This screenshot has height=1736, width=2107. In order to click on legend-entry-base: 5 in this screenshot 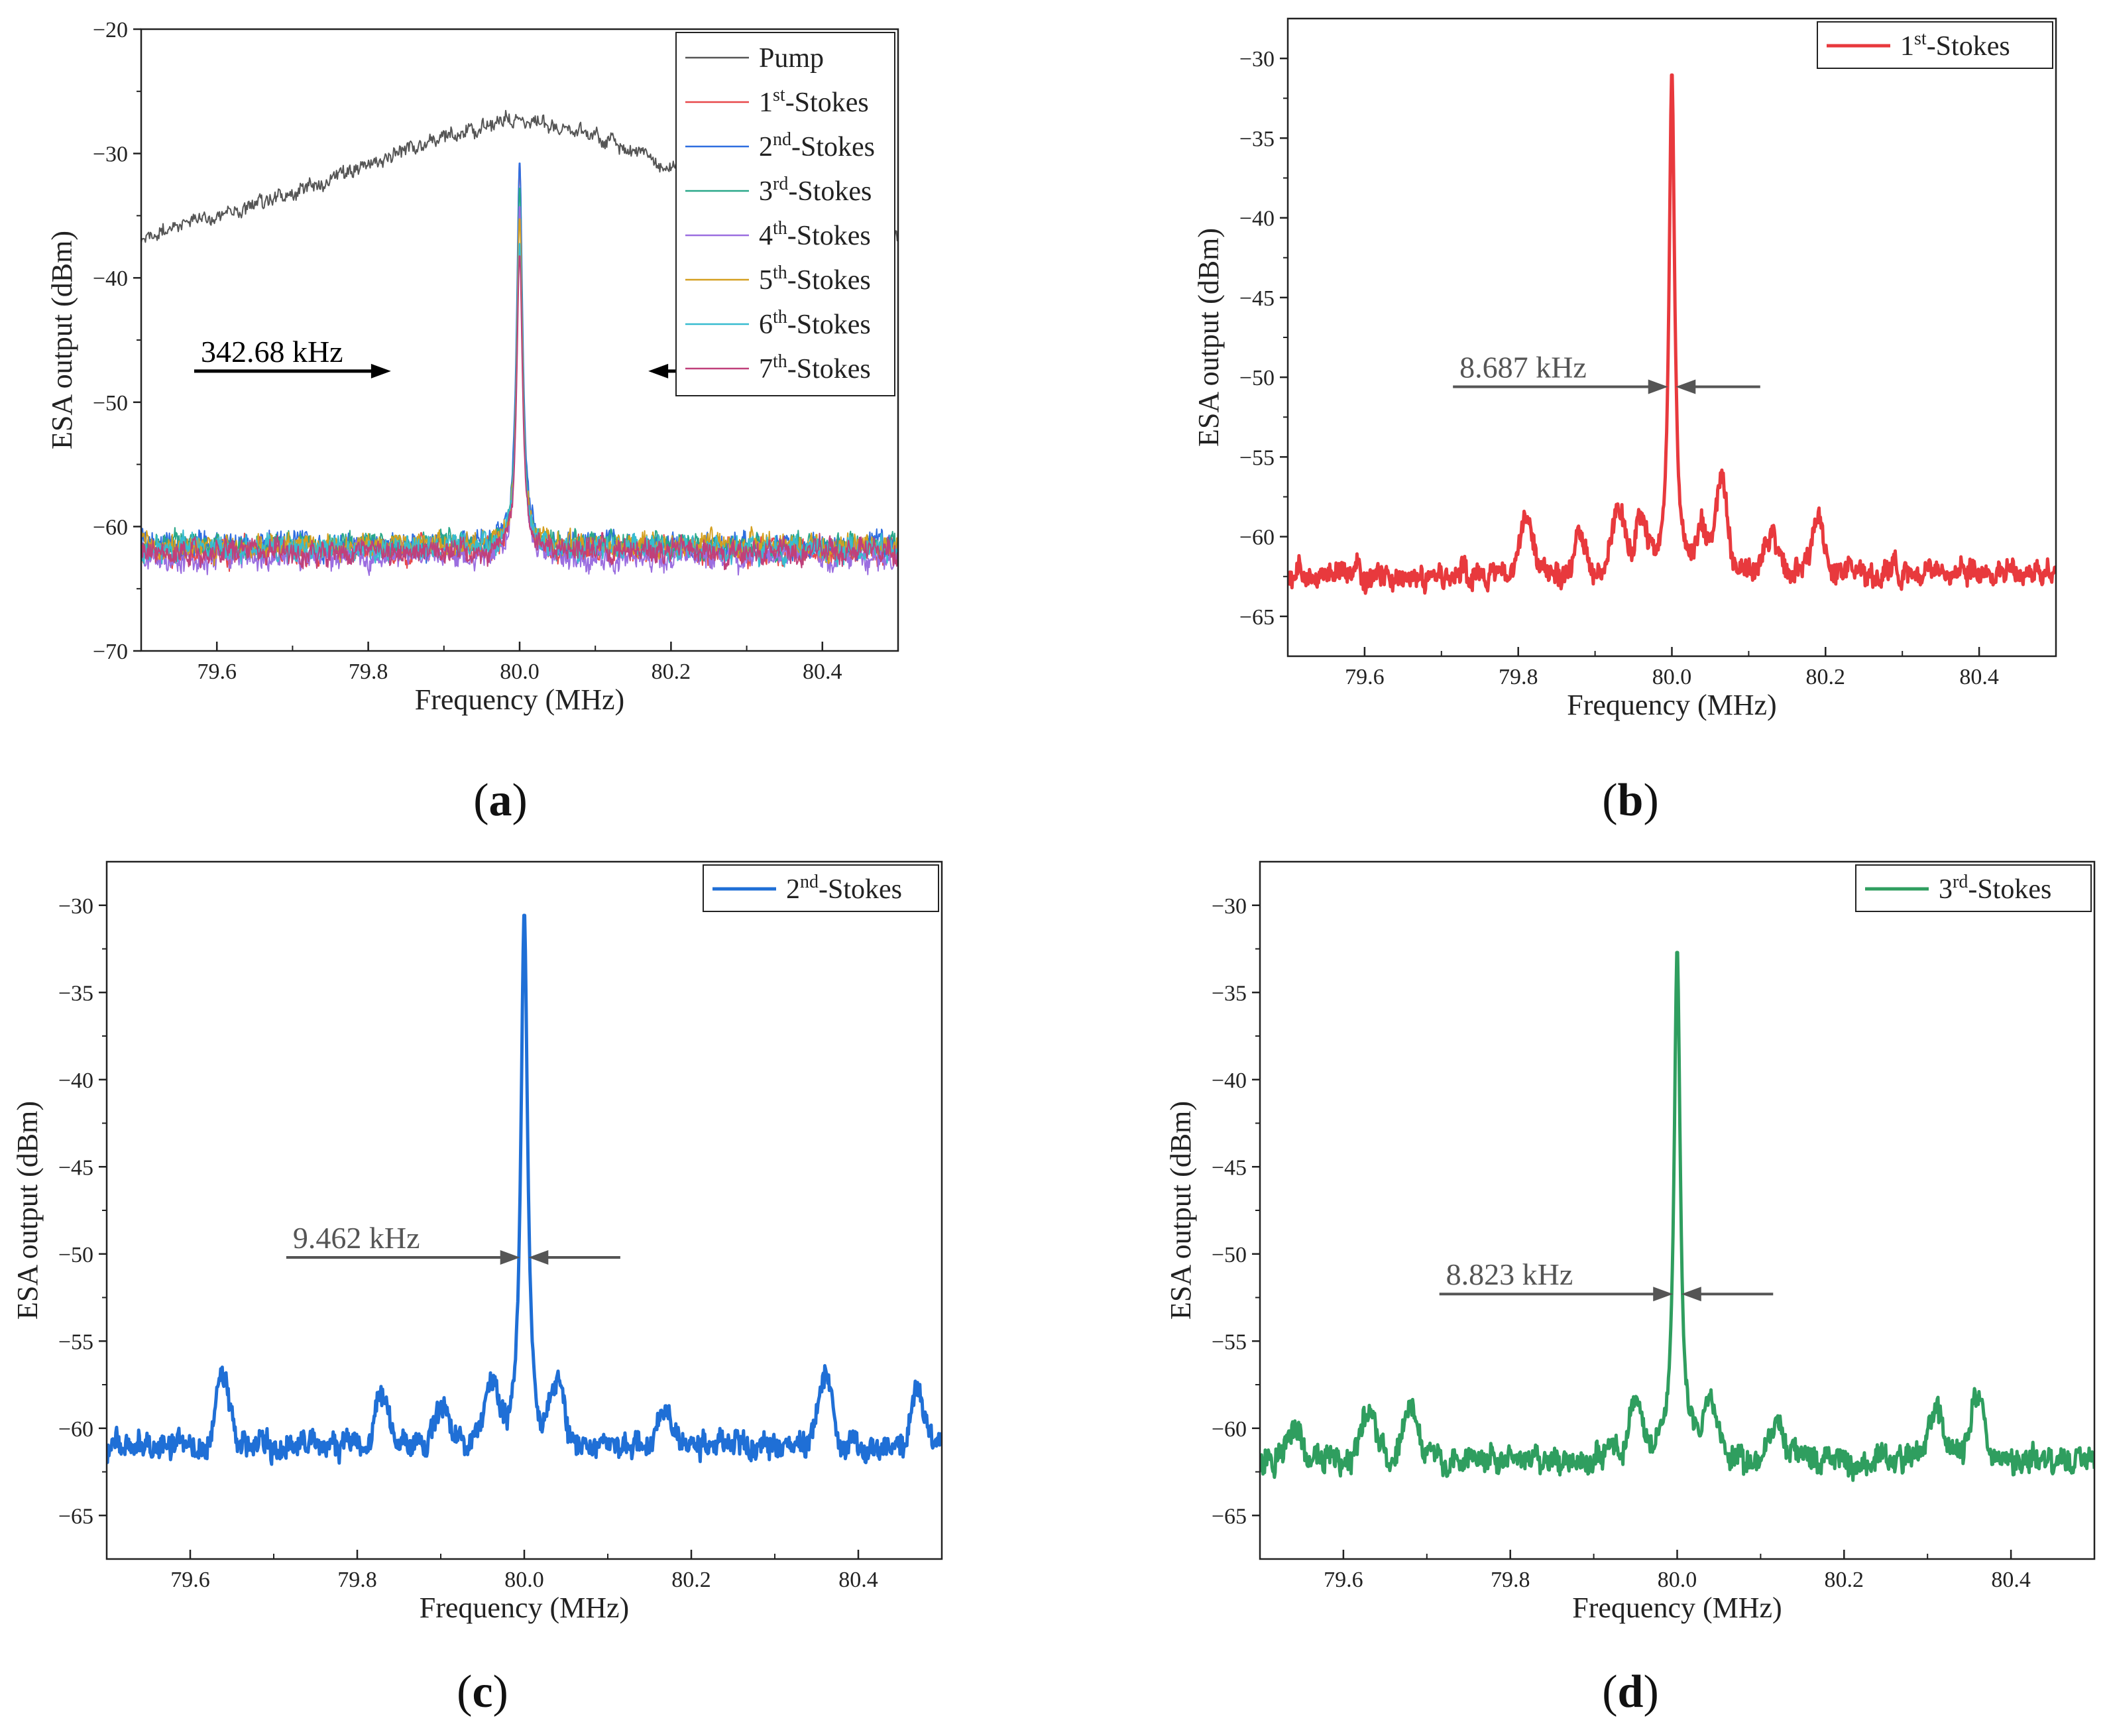, I will do `click(766, 280)`.